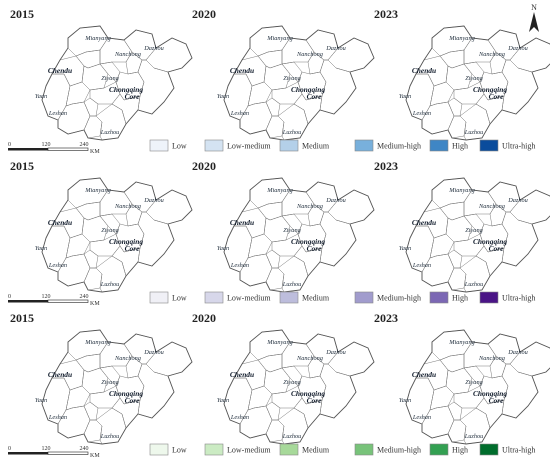 The width and height of the screenshot is (550, 468). I want to click on north-arrow-icon, so click(534, 22).